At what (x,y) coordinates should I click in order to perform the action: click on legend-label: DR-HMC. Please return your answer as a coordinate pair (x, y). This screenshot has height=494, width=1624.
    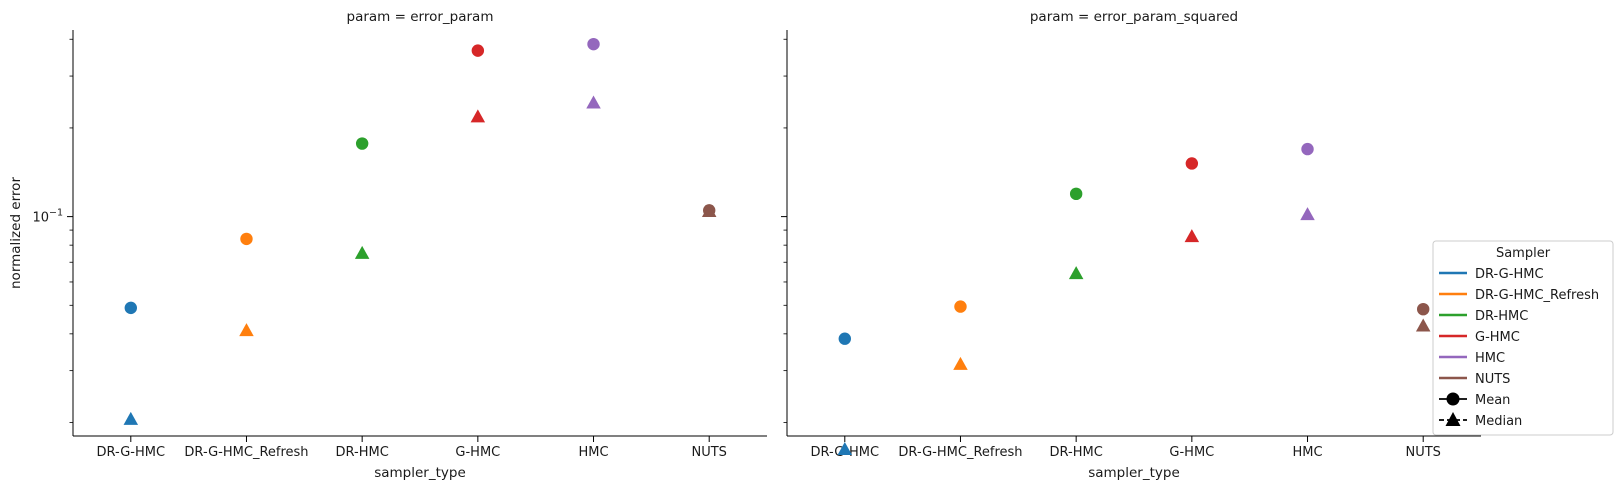
    Looking at the image, I should click on (1501, 316).